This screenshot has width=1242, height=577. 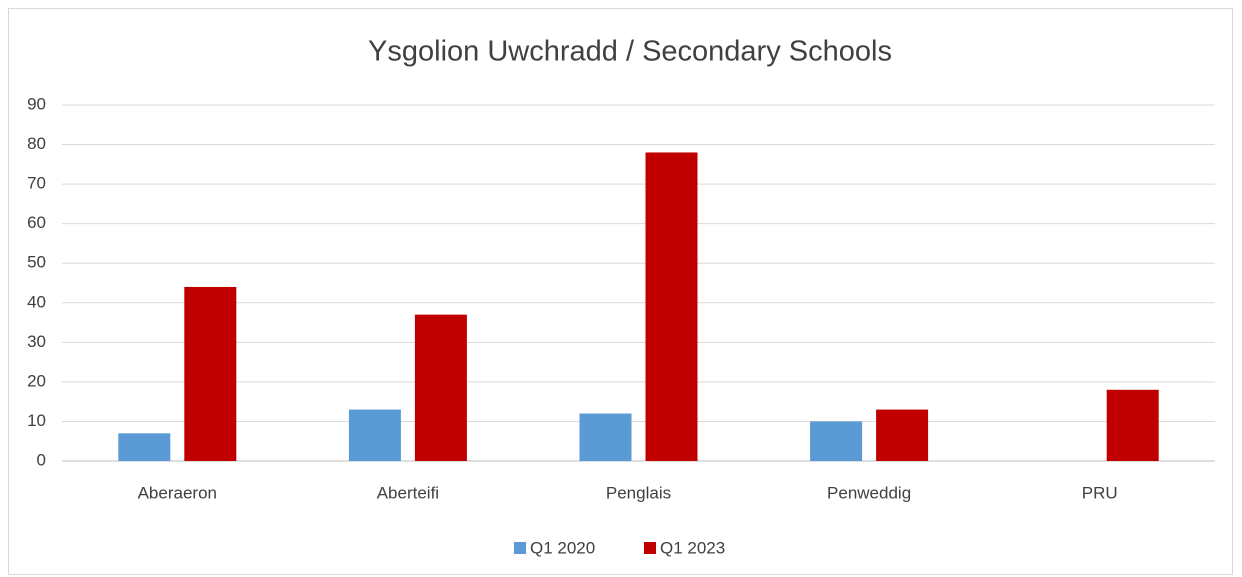 What do you see at coordinates (36, 341) in the screenshot?
I see `y-tick-label: 30` at bounding box center [36, 341].